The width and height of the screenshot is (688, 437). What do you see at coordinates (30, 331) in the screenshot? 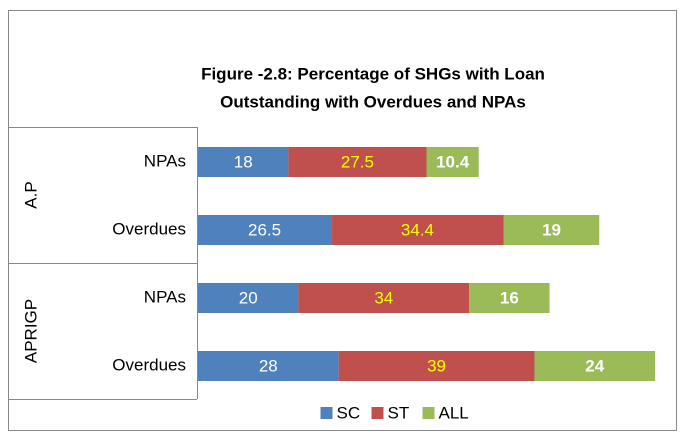
I see `group-label: APRIGP` at bounding box center [30, 331].